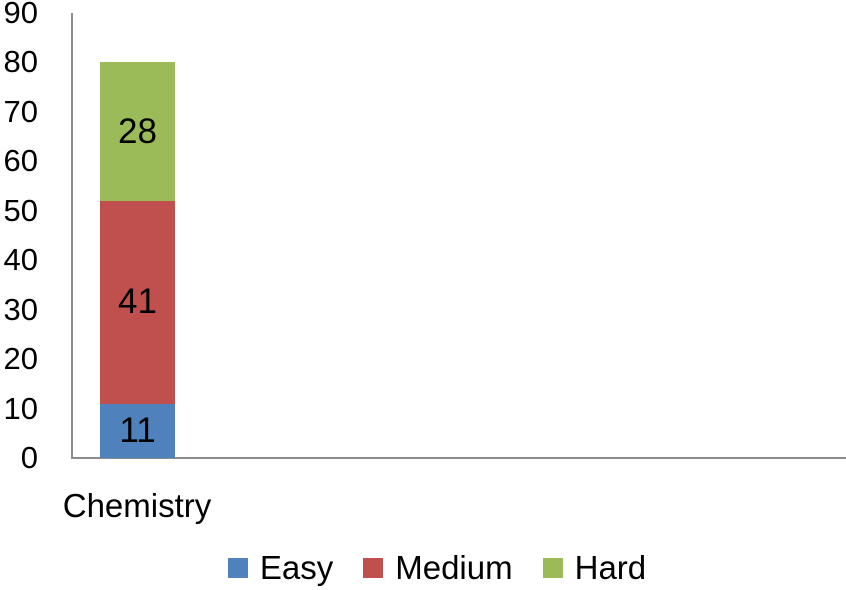 This screenshot has width=846, height=590. Describe the element at coordinates (237, 568) in the screenshot. I see `legend-swatch-easy` at that location.